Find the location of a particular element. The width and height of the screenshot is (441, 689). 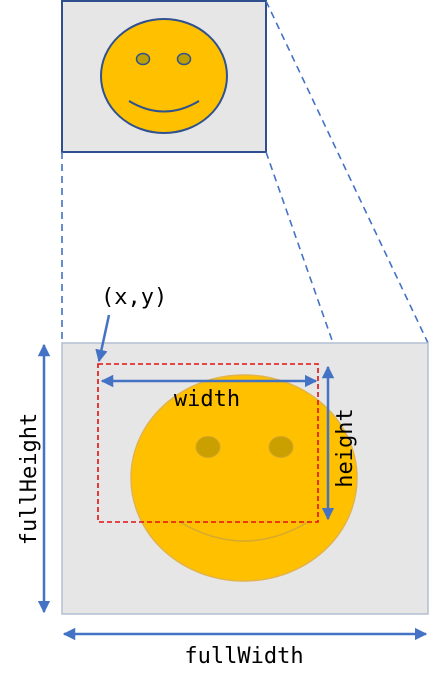

smiley-face-icon is located at coordinates (164, 76).